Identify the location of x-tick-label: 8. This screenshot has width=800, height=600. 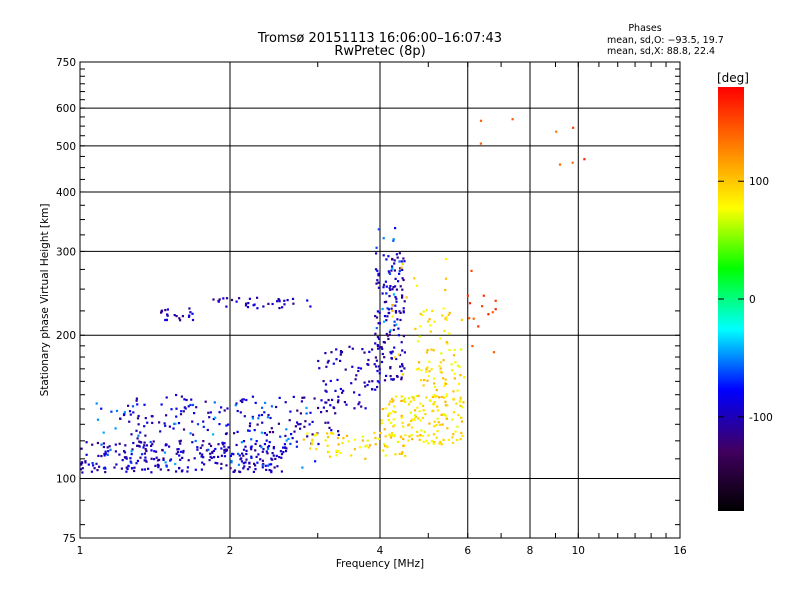
(530, 551).